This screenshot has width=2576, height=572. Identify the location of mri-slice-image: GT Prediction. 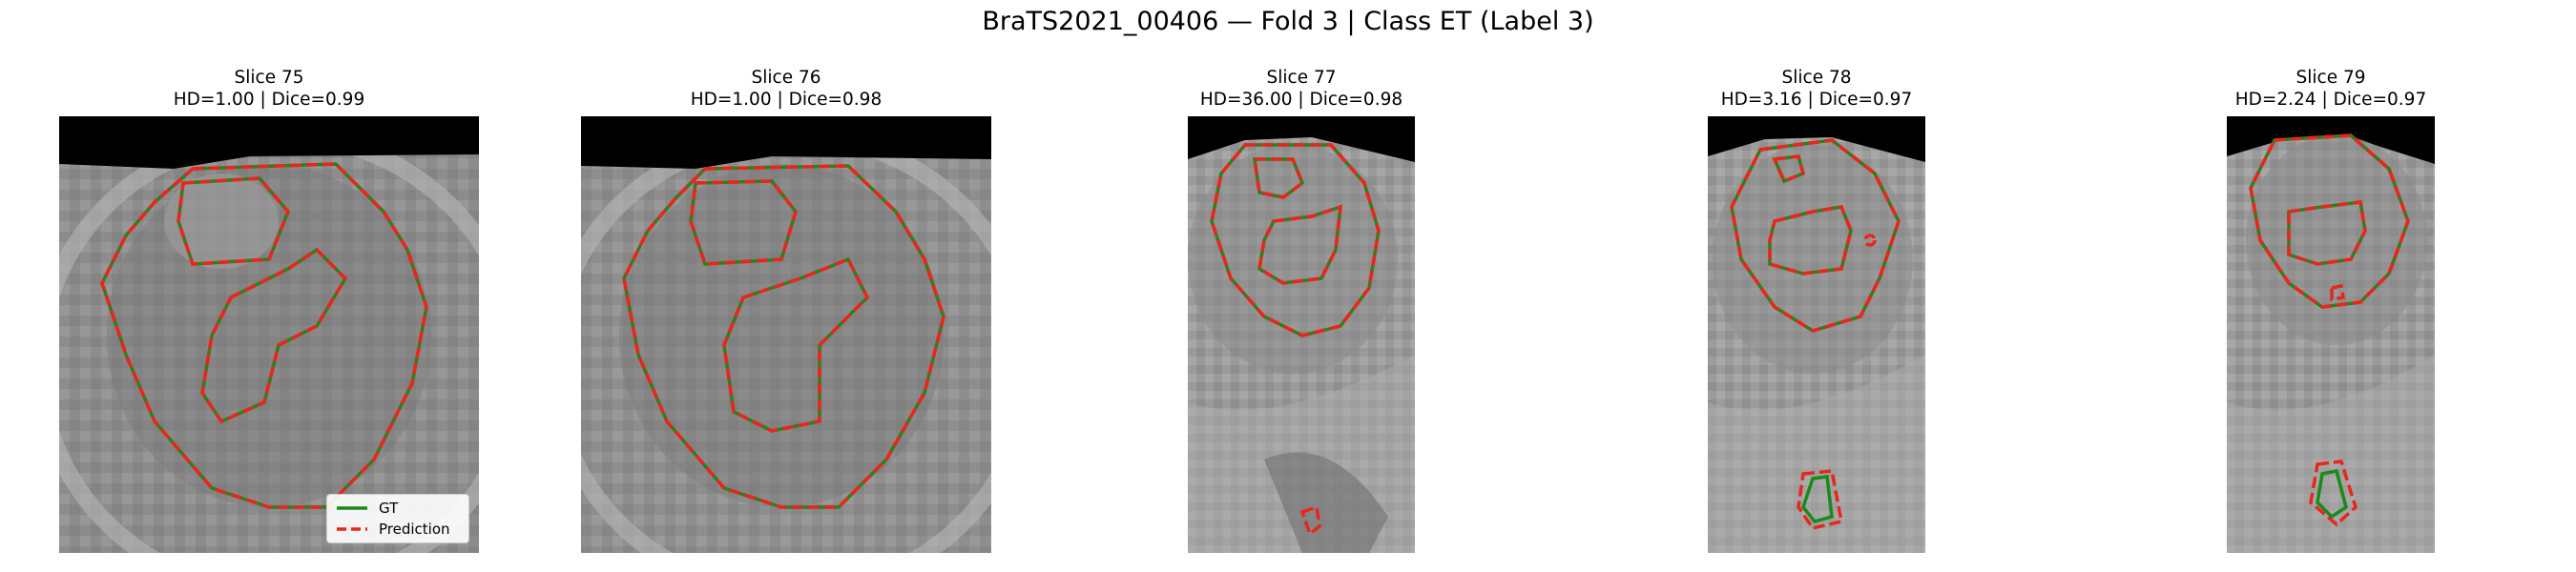
(269, 334).